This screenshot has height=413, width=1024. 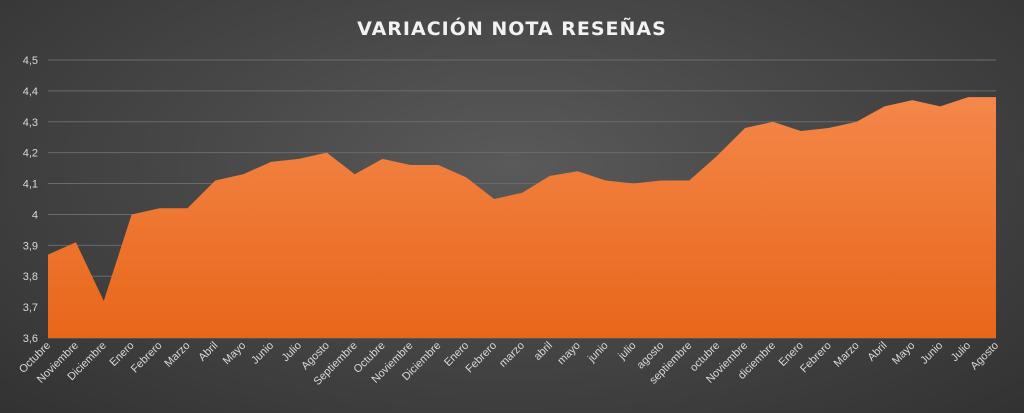 I want to click on x-tick-label: Agosto, so click(x=984, y=356).